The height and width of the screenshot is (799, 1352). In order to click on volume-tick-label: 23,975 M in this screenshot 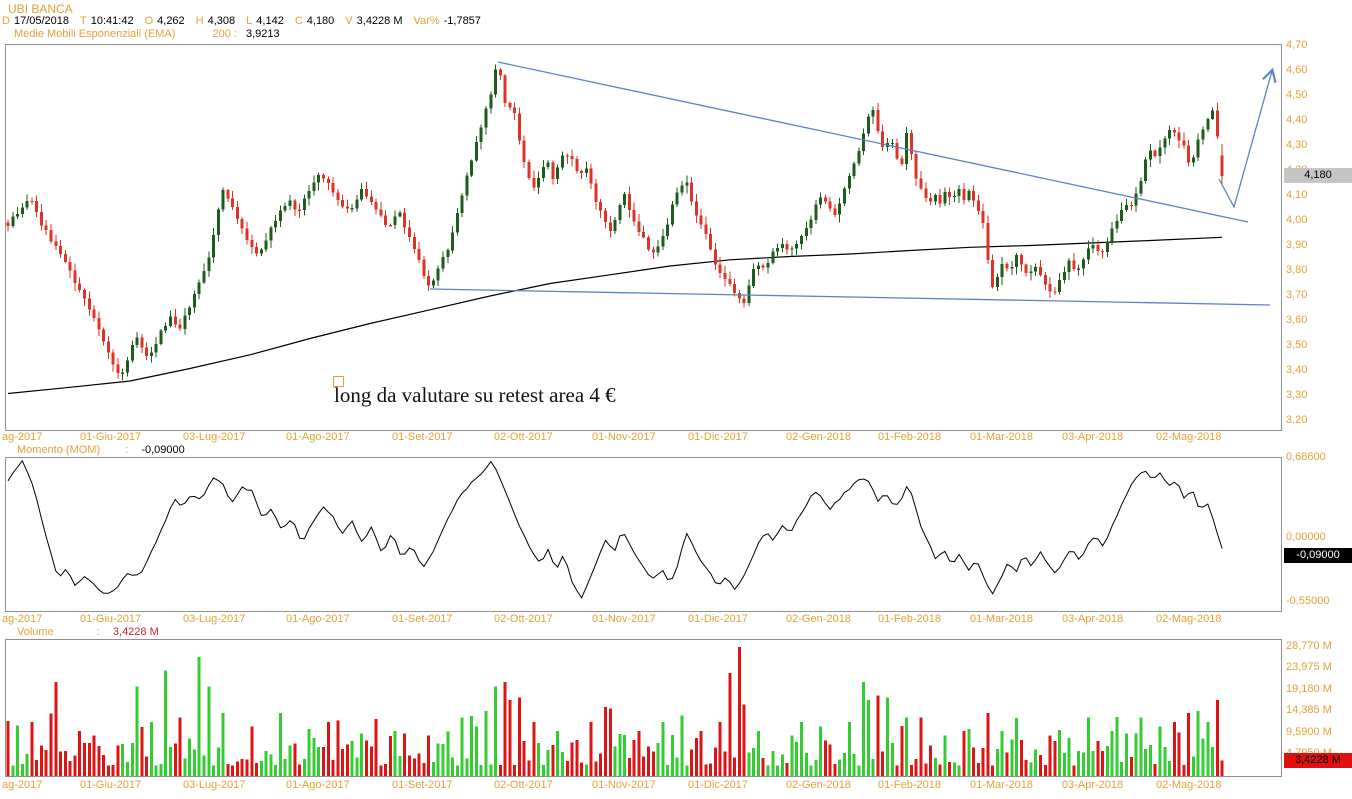, I will do `click(1309, 667)`.